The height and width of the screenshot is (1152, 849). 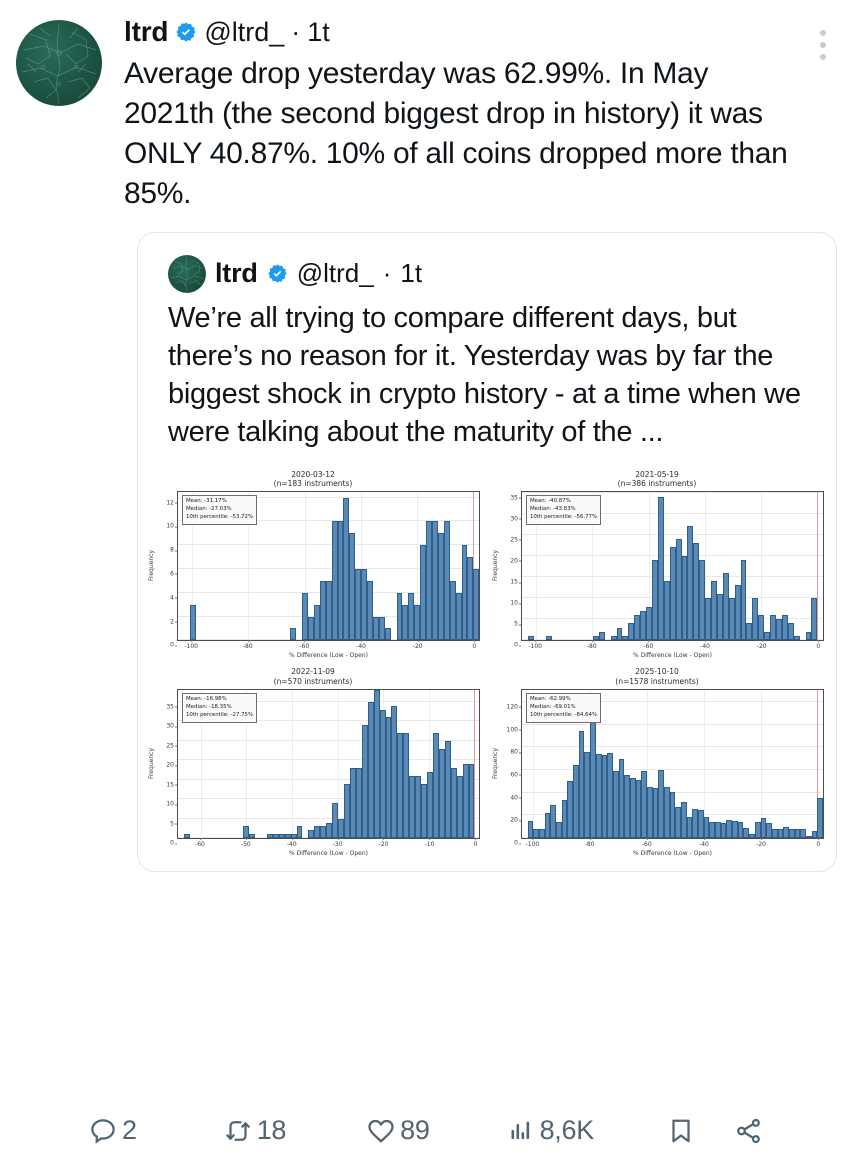 What do you see at coordinates (551, 1130) in the screenshot?
I see `views-button: 8,6K` at bounding box center [551, 1130].